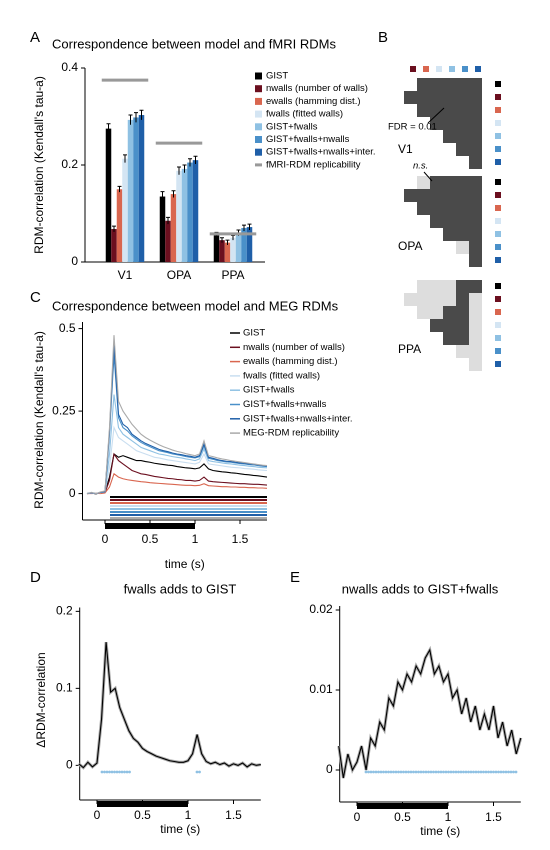  What do you see at coordinates (180, 588) in the screenshot?
I see `chart-title: fwalls adds to GIST` at bounding box center [180, 588].